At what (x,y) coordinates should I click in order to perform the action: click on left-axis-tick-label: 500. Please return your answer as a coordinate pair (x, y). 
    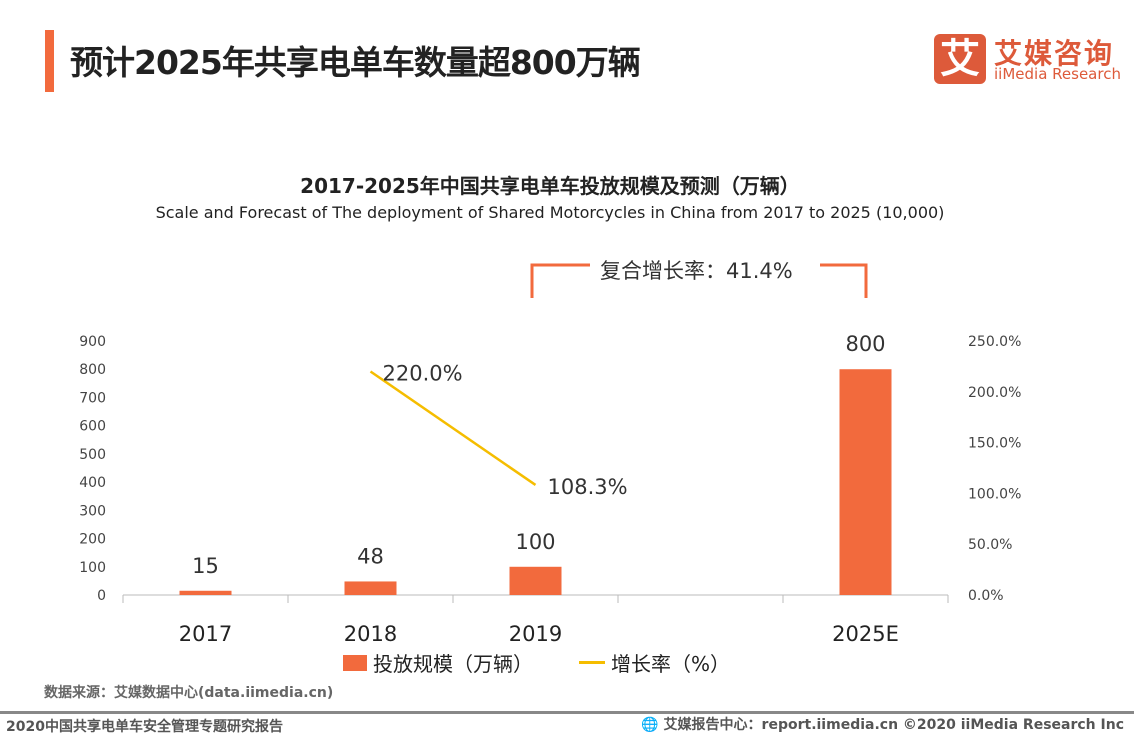
    Looking at the image, I should click on (92, 455).